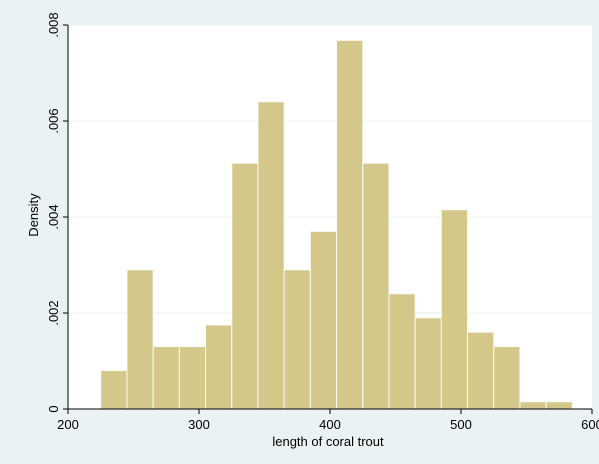 The width and height of the screenshot is (599, 464). Describe the element at coordinates (328, 441) in the screenshot. I see `x-axis-title: length of coral trout` at that location.